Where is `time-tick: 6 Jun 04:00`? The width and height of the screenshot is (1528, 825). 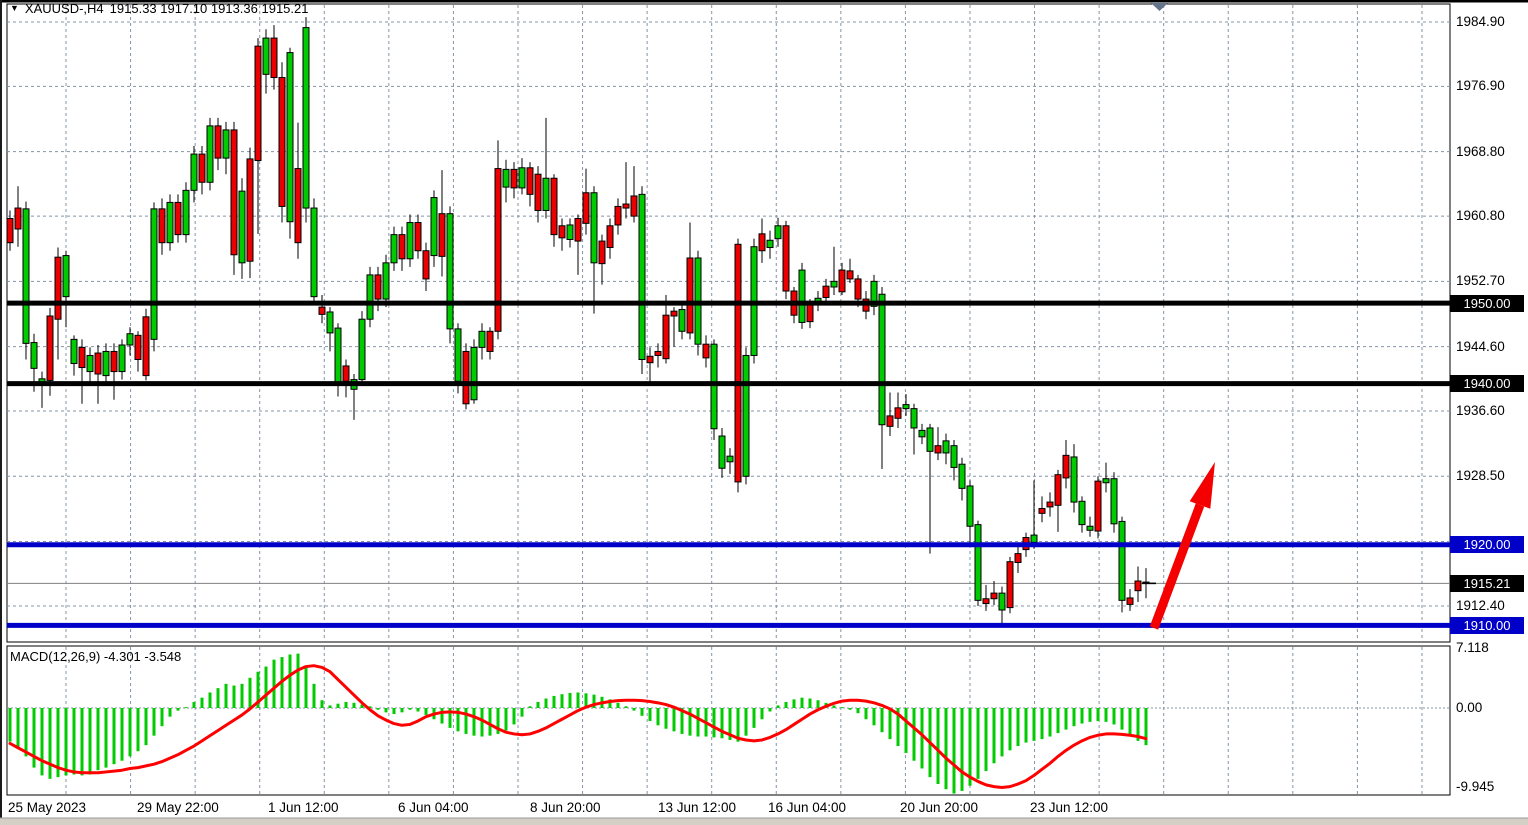
time-tick: 6 Jun 04:00 is located at coordinates (433, 807).